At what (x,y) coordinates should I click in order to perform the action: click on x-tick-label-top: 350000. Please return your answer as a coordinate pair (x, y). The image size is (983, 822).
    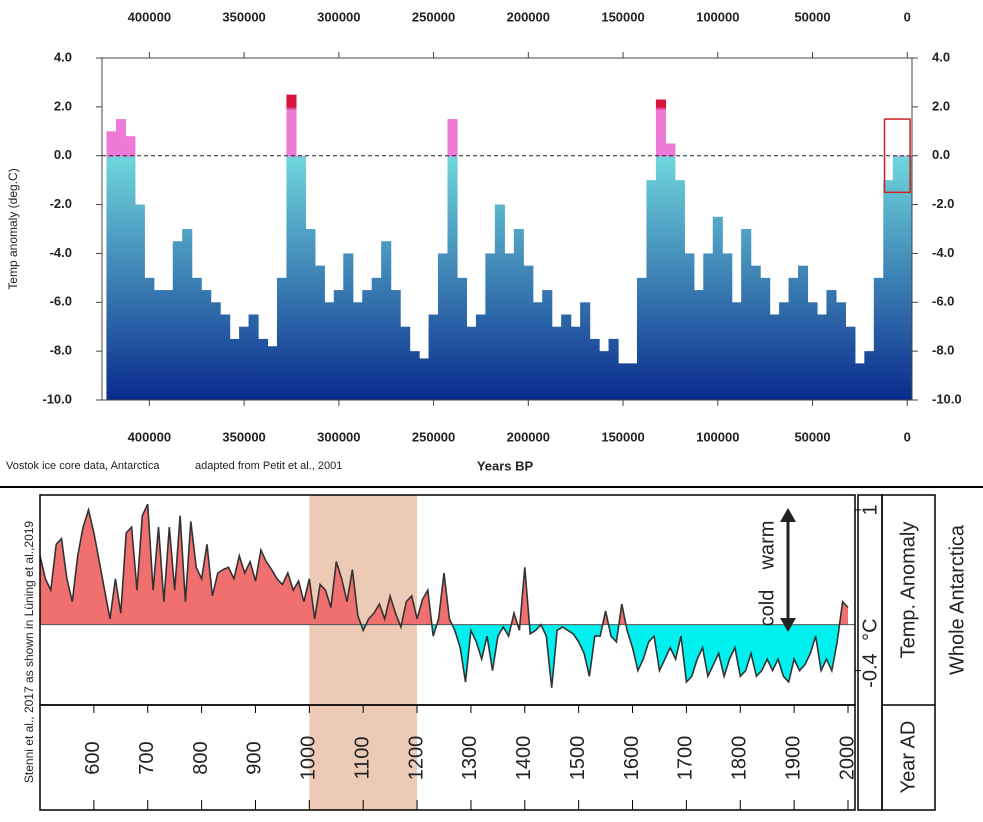
    Looking at the image, I should click on (243, 16).